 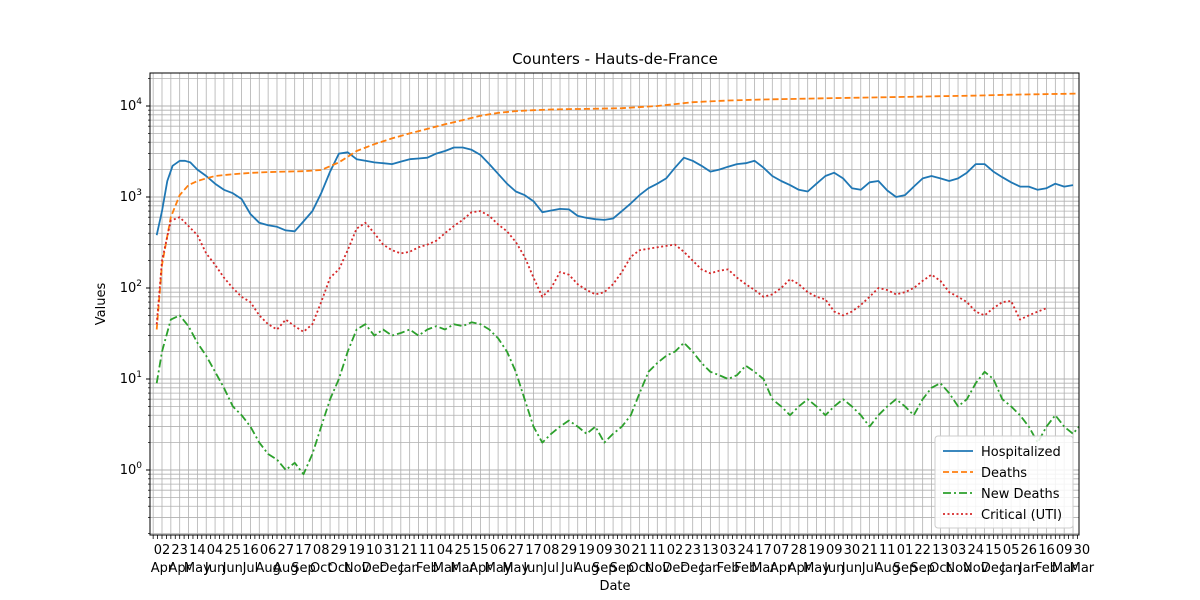 What do you see at coordinates (1011, 550) in the screenshot?
I see `x-tick-label-day: 05` at bounding box center [1011, 550].